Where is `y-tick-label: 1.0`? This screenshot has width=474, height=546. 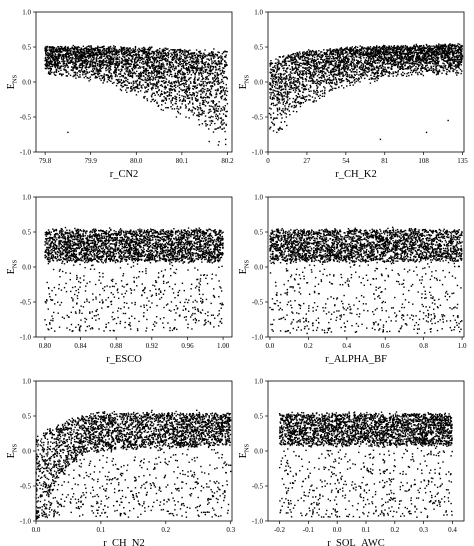 y-tick-label: 1.0 is located at coordinates (26, 13).